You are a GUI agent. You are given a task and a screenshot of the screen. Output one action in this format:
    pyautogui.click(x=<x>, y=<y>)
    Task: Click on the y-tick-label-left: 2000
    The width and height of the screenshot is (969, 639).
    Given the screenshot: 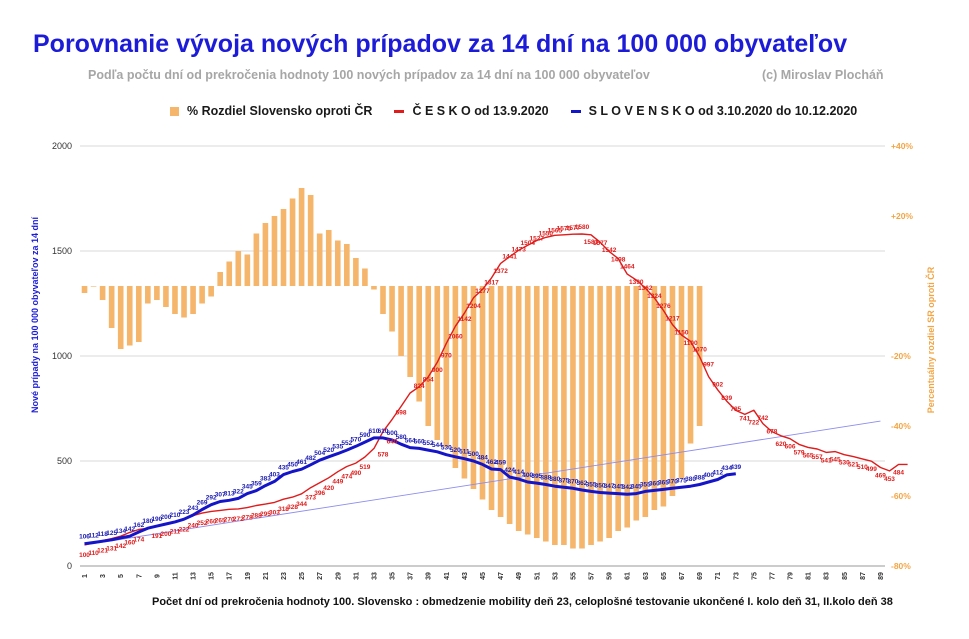 What is the action you would take?
    pyautogui.click(x=62, y=146)
    